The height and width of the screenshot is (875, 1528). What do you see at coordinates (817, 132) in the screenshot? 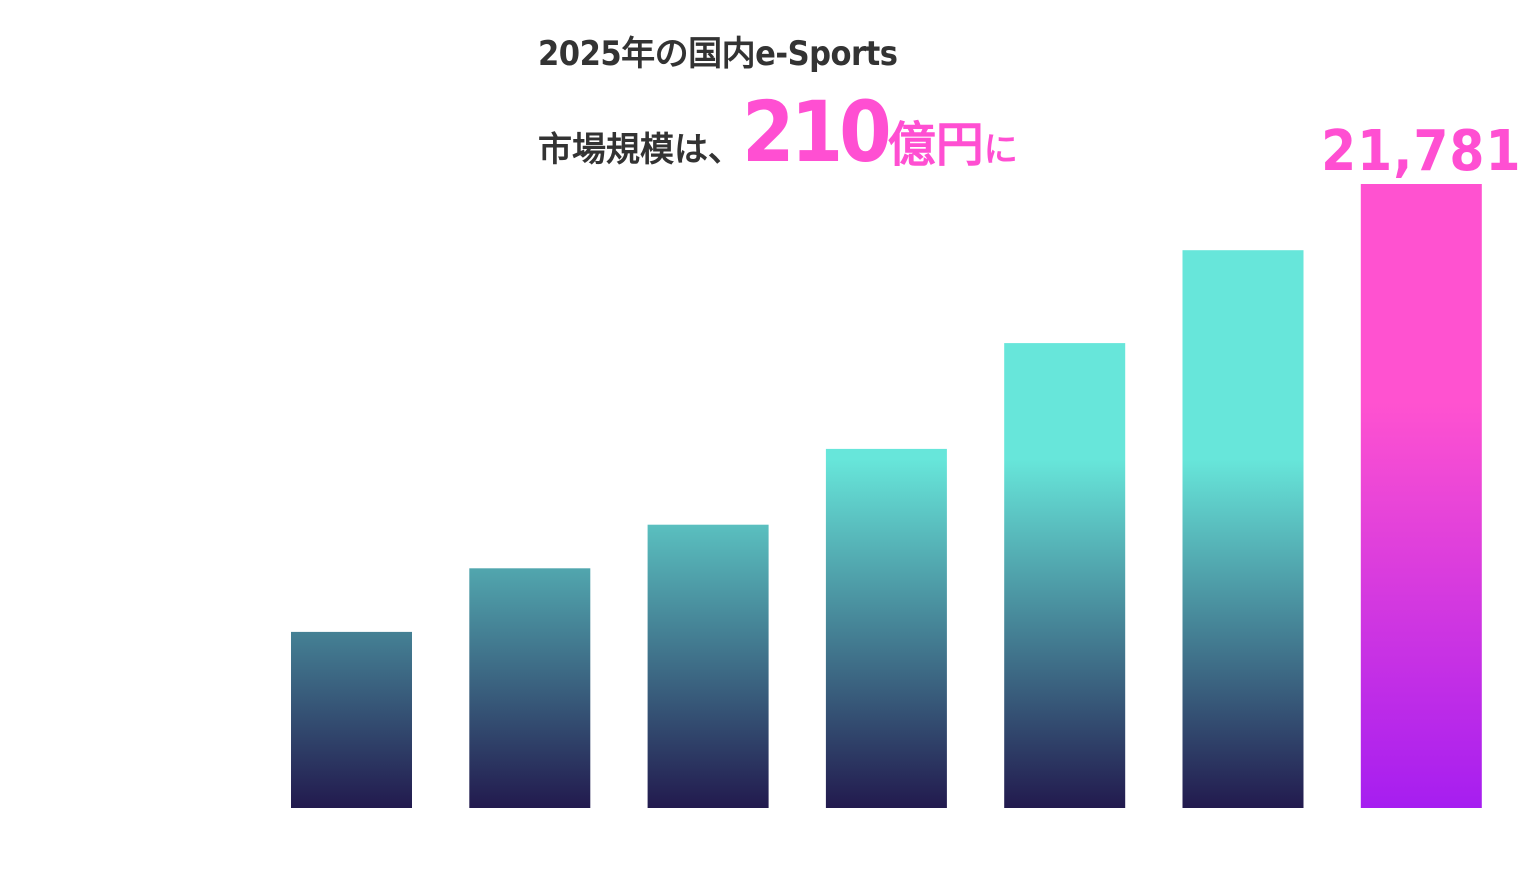
I see `headline-value: 210` at bounding box center [817, 132].